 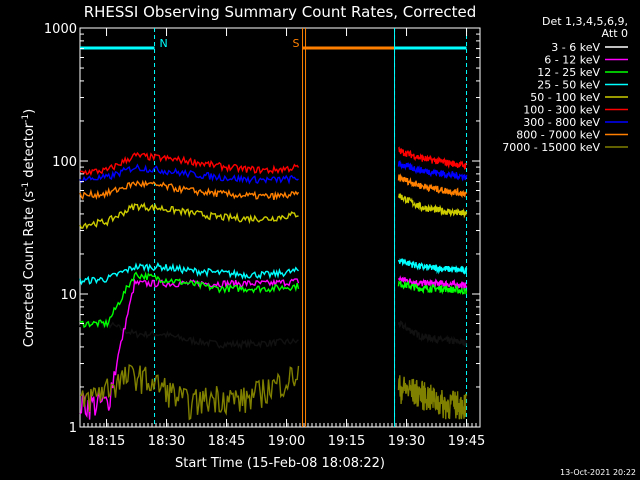 What do you see at coordinates (561, 110) in the screenshot?
I see `legend-entry-label: 100 - 300 keV` at bounding box center [561, 110].